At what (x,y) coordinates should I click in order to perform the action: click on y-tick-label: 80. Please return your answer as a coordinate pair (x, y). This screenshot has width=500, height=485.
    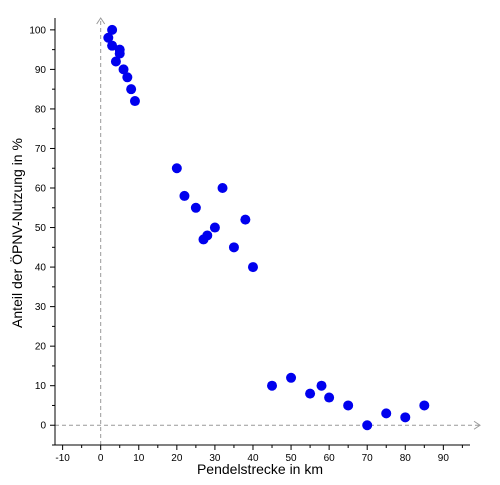
    Looking at the image, I should click on (41, 109).